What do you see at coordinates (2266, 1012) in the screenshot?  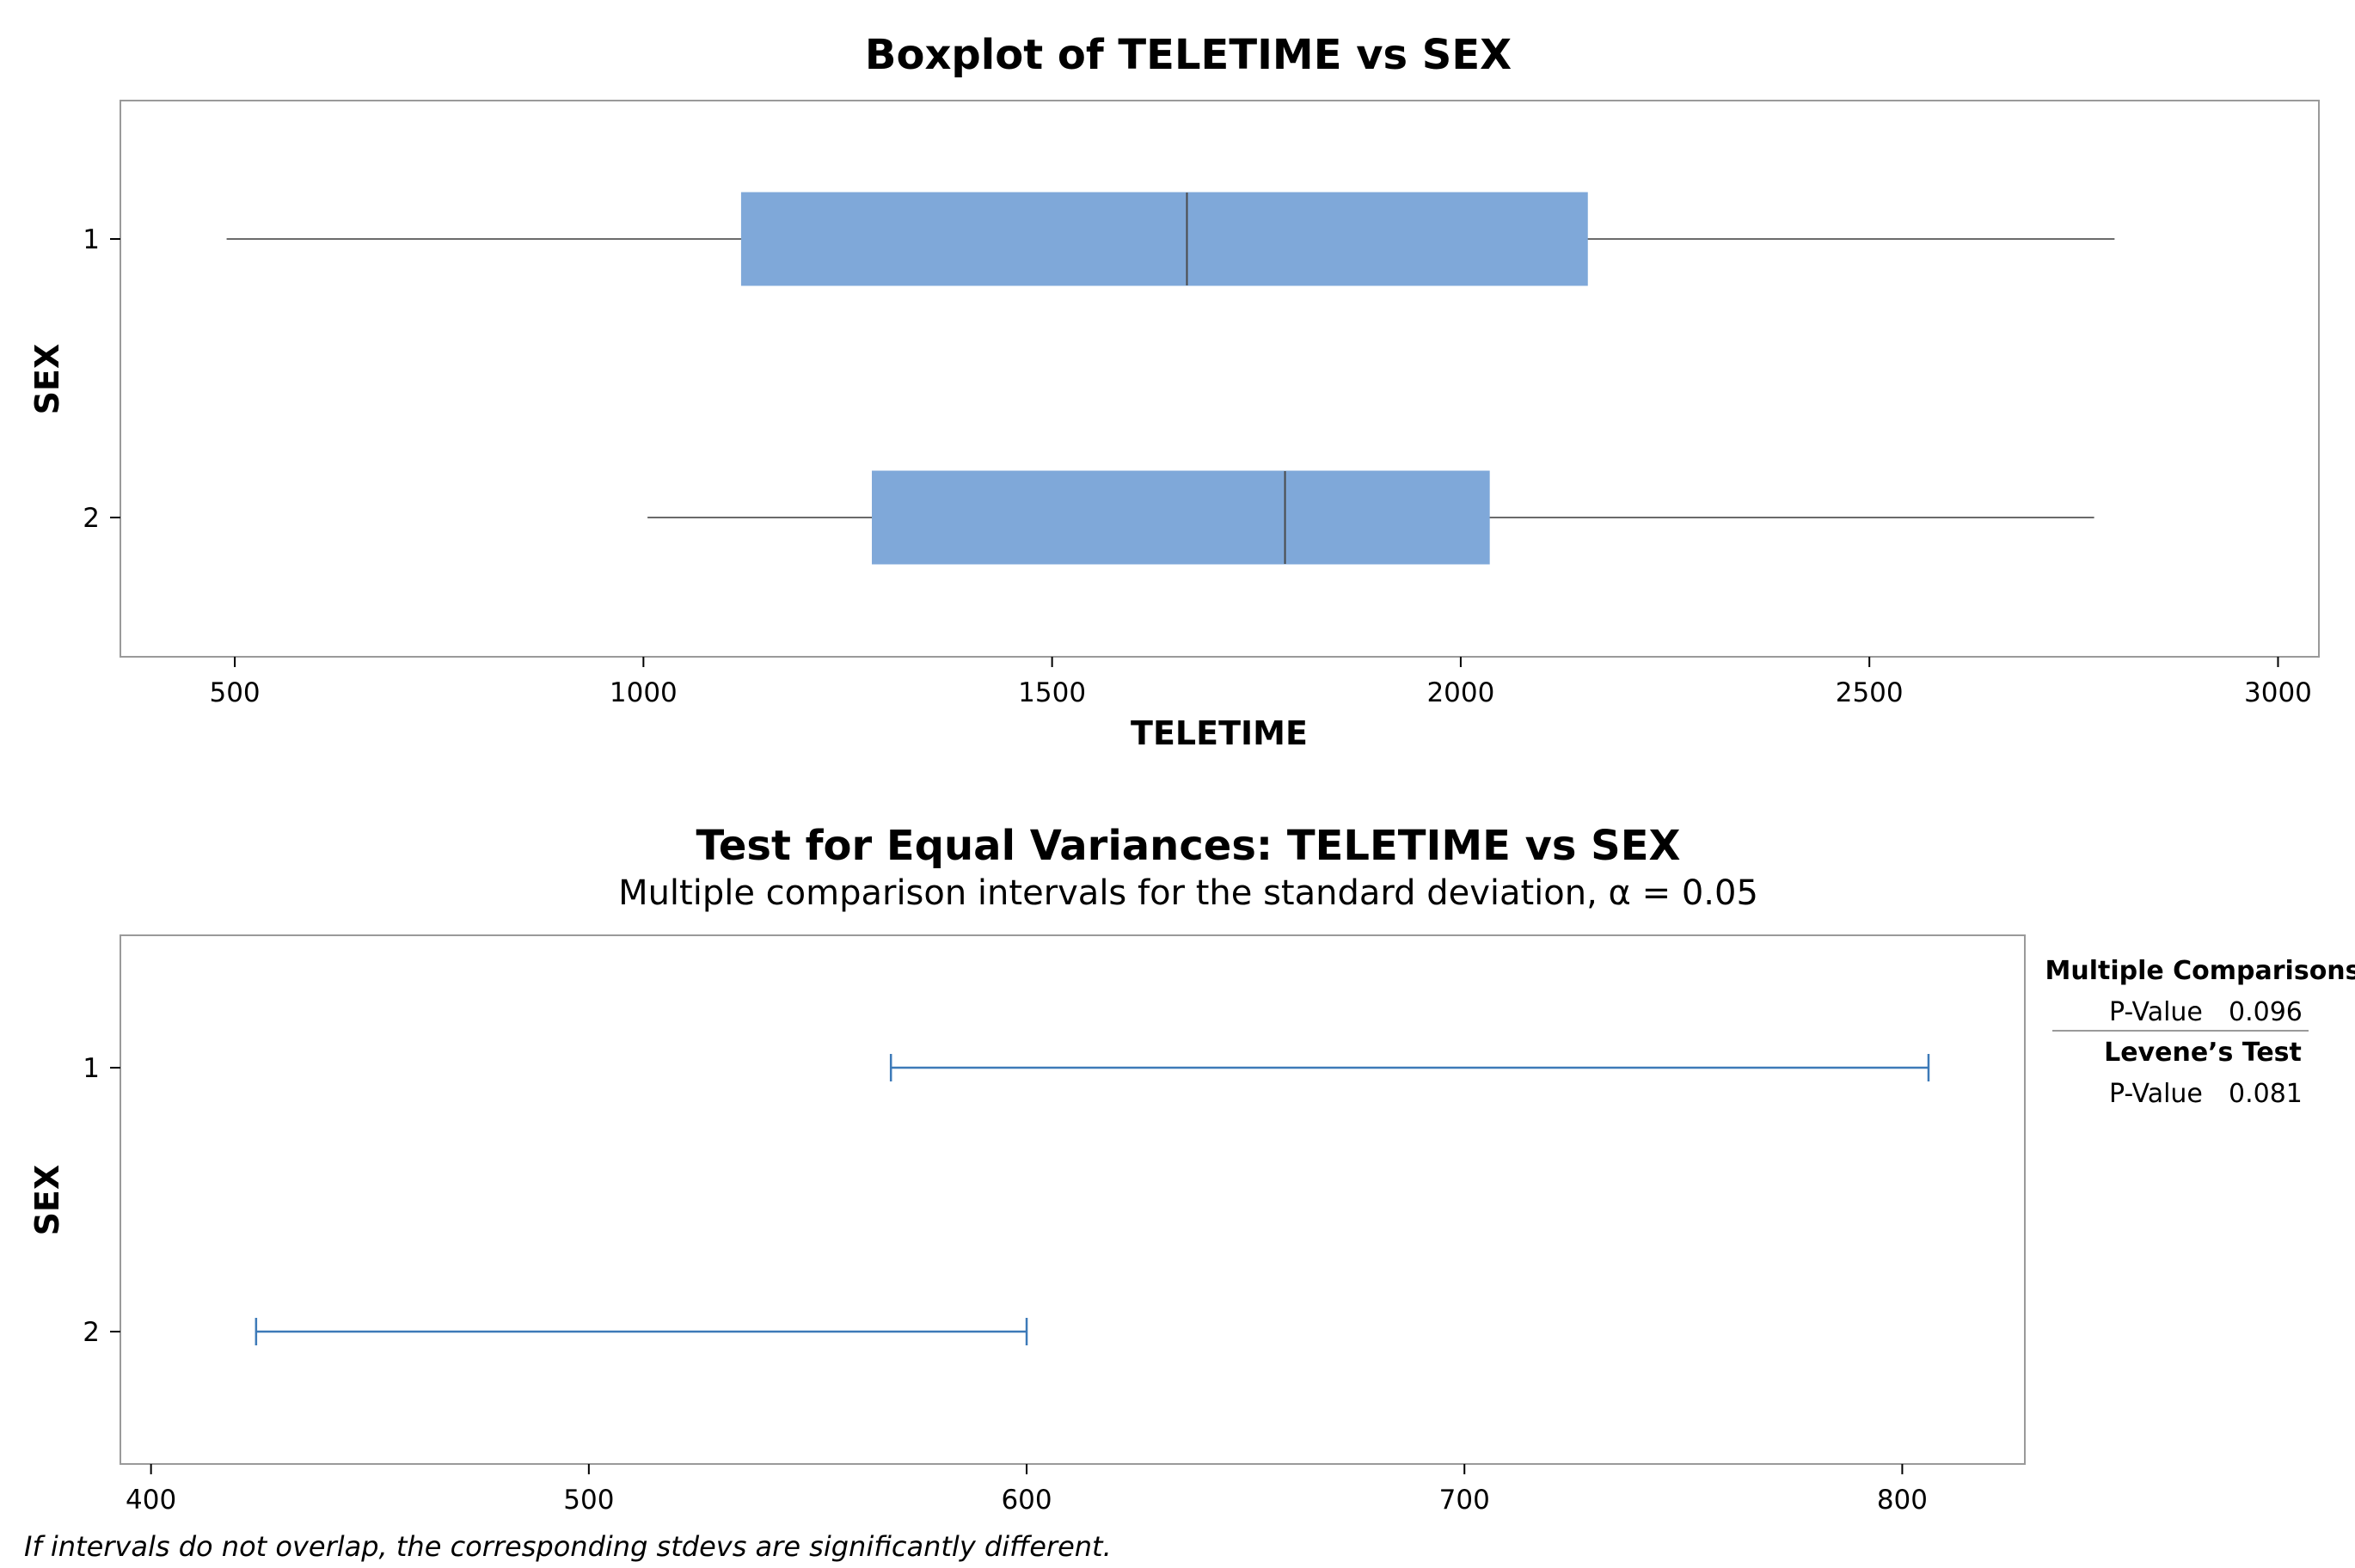 I see `multiple-comparisons-pvalue: 0.096` at bounding box center [2266, 1012].